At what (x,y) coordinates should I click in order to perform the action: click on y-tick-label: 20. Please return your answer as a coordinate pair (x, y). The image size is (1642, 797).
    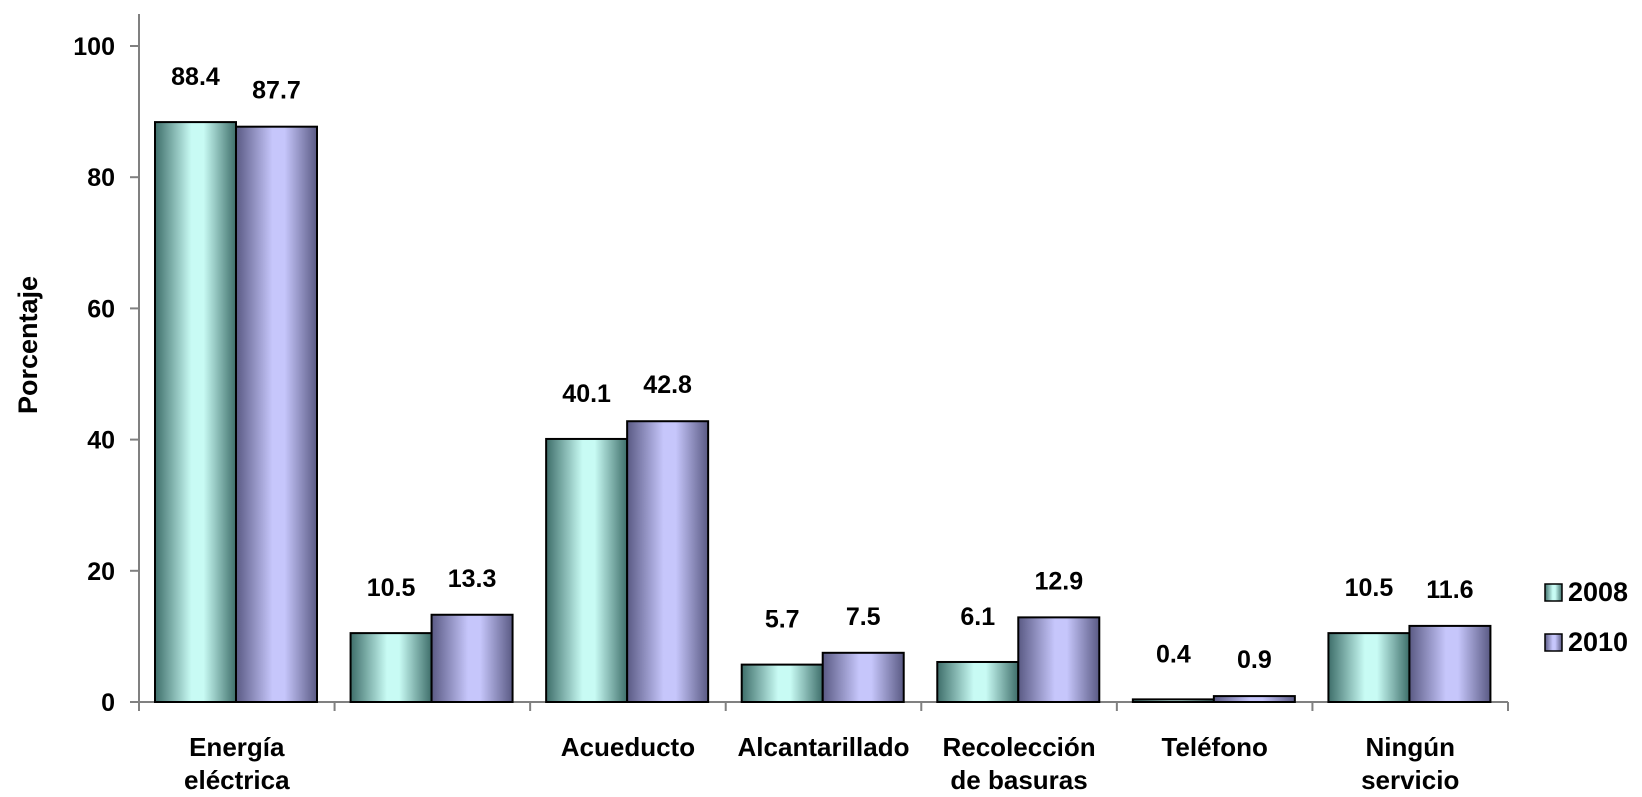
    Looking at the image, I should click on (101, 572).